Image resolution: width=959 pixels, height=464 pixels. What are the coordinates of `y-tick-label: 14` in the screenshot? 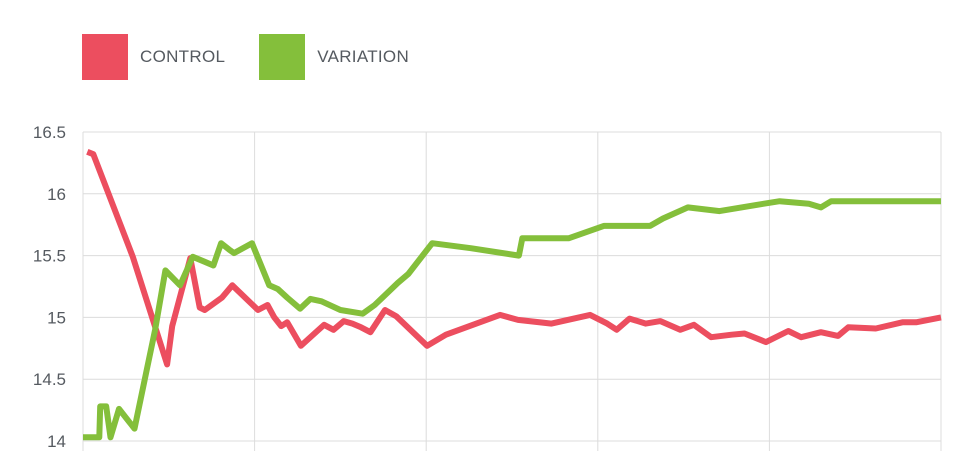 It's located at (56, 441).